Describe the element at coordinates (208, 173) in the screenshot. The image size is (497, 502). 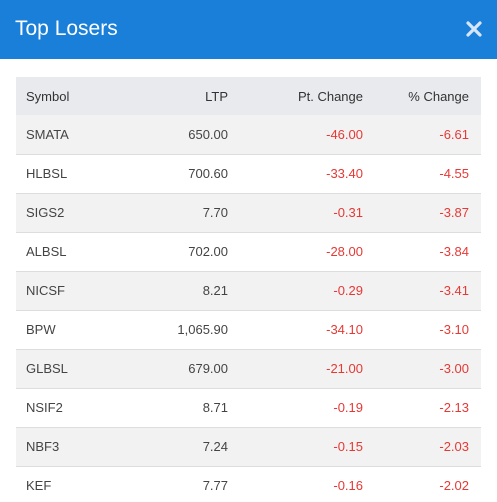
I see `cell-ltp: 700.60` at that location.